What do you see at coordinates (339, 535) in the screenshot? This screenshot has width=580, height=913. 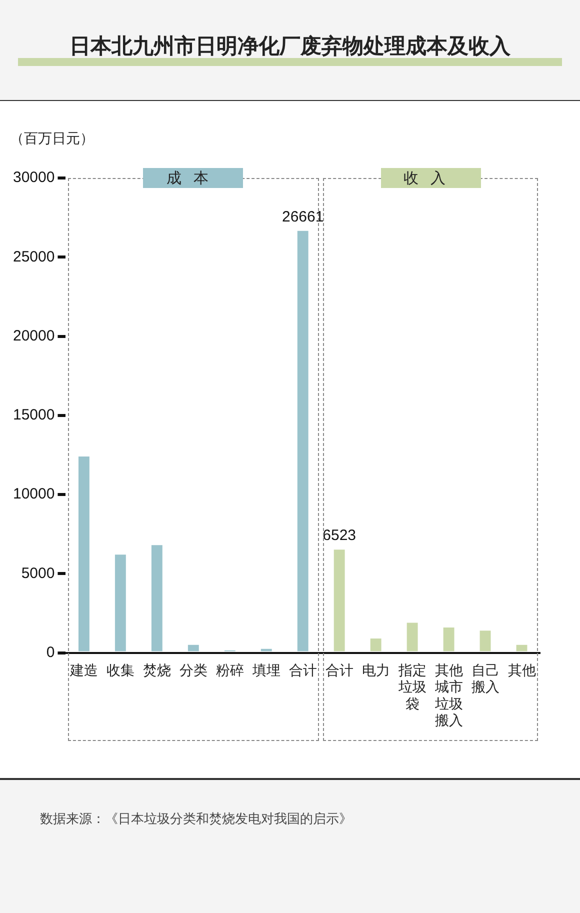 I see `data-label: 6523` at bounding box center [339, 535].